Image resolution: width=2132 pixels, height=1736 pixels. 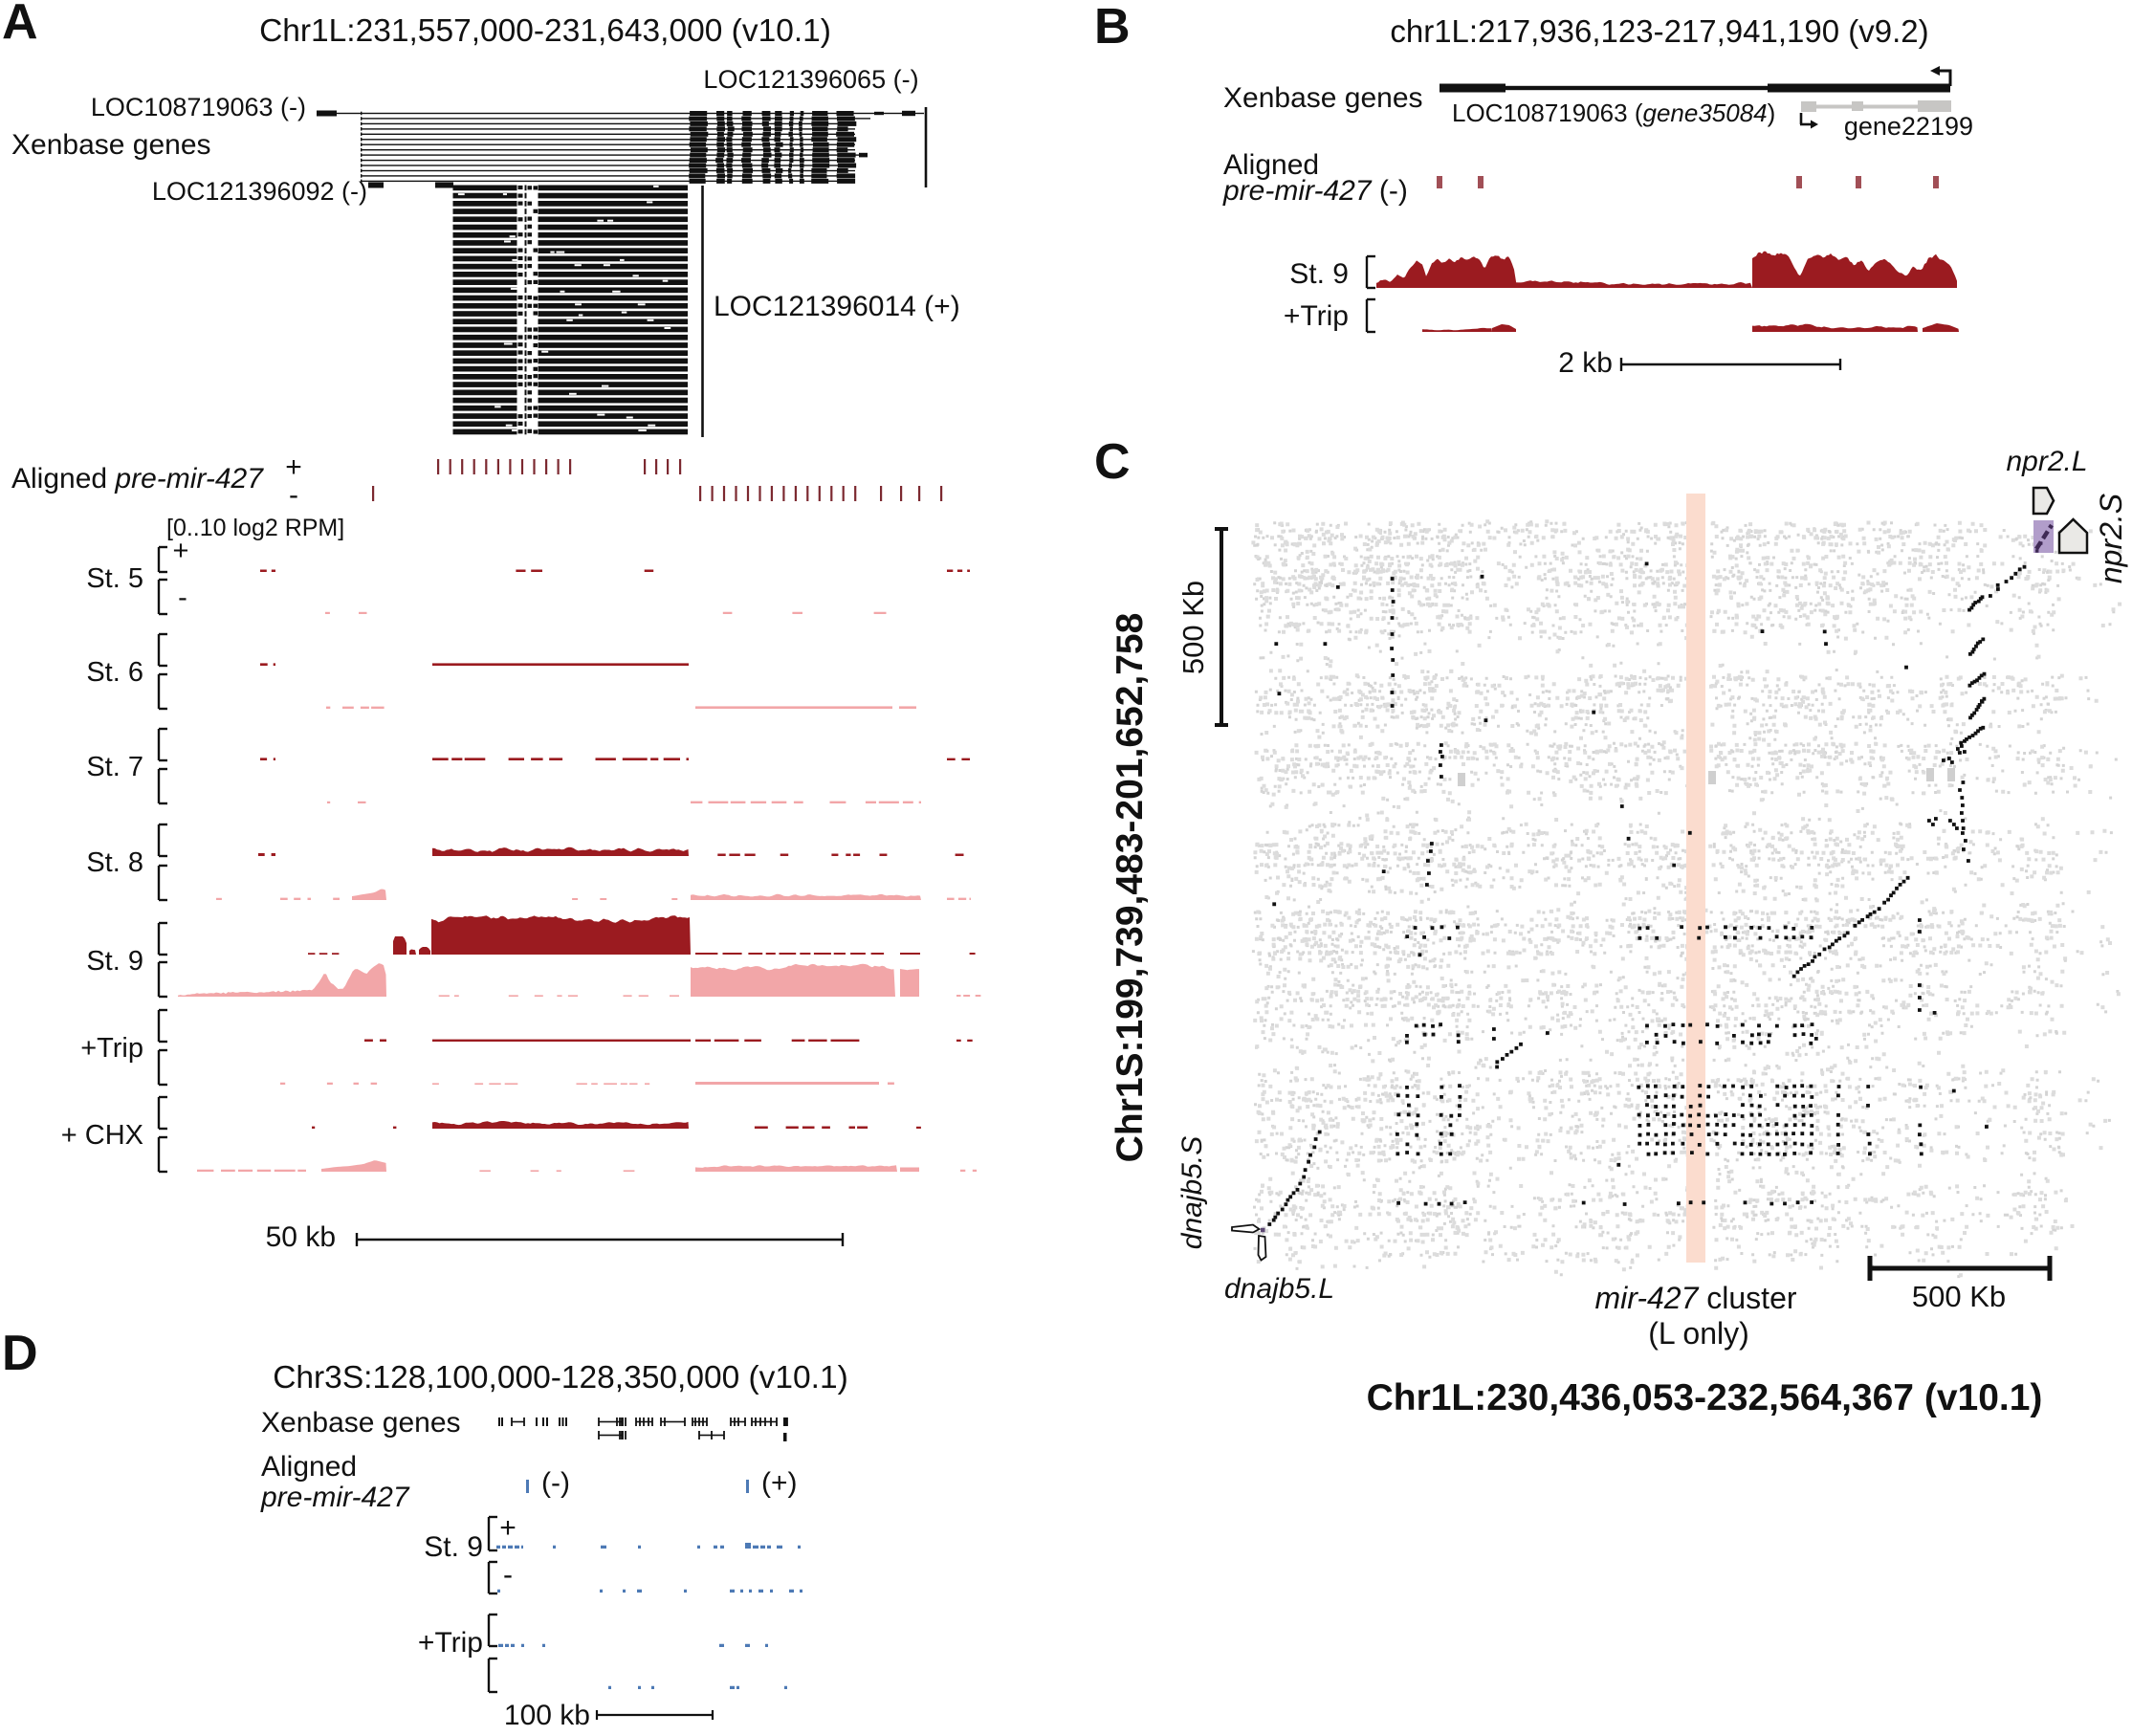 I want to click on svg-text: St. 5, so click(x=114, y=578).